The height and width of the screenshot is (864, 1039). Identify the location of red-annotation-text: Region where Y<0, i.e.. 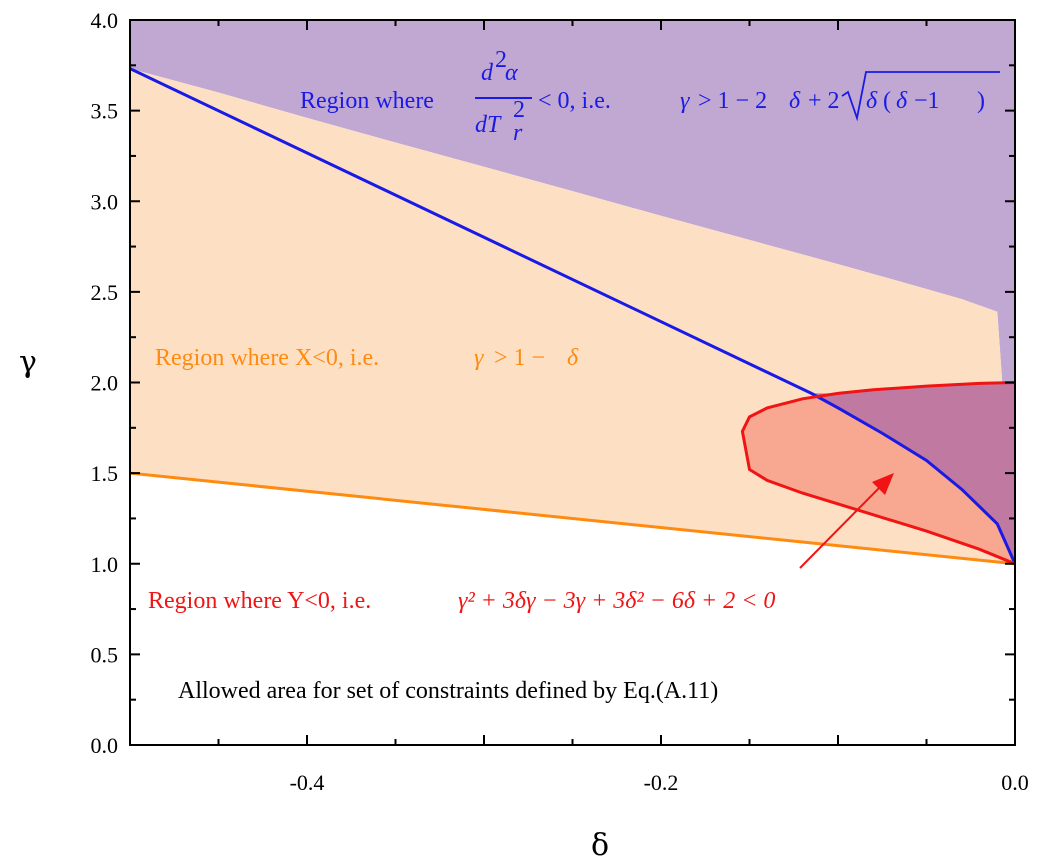
(259, 601).